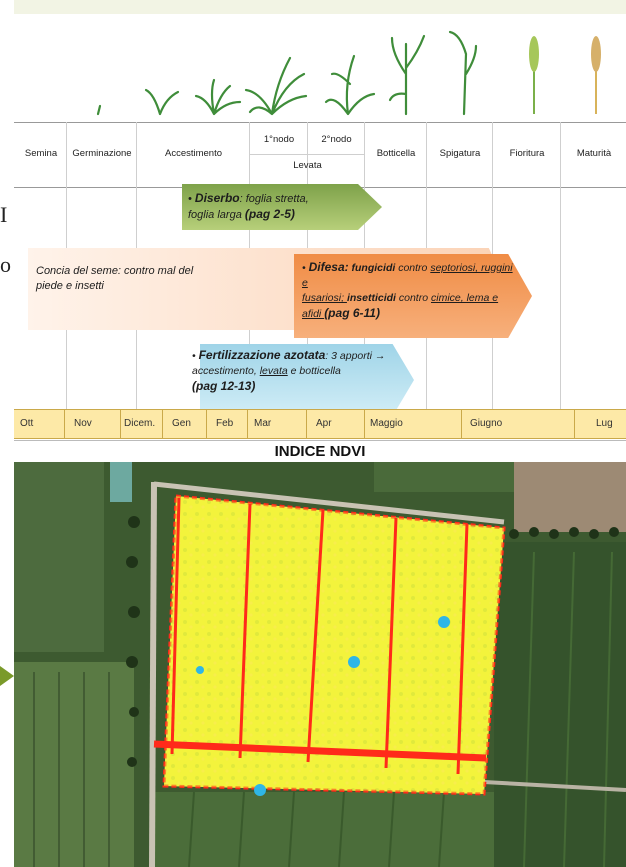 The image size is (626, 867). Describe the element at coordinates (307, 165) in the screenshot. I see `header-levata: Levata` at that location.